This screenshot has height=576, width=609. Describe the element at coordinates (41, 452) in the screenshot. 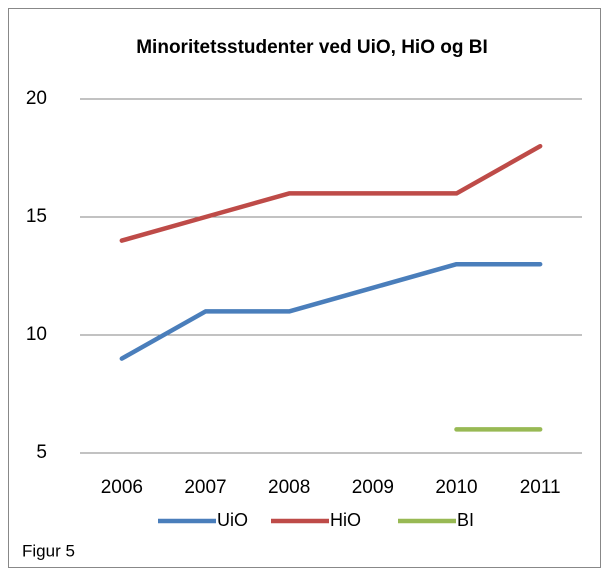

I see `y-tick-label: 5` at that location.